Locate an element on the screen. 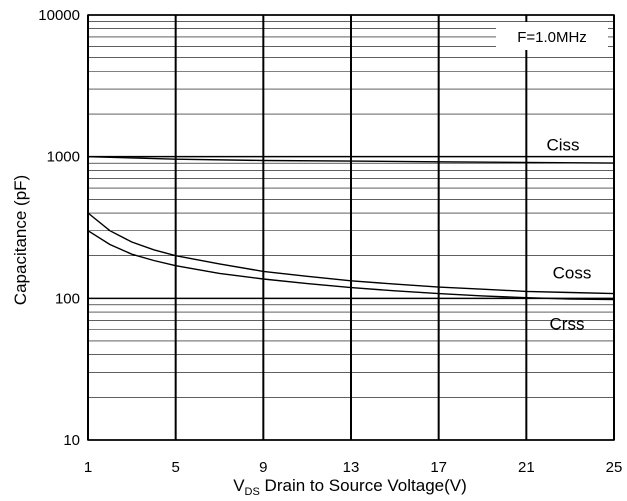 This screenshot has height=501, width=627. series-line-ciss is located at coordinates (351, 160).